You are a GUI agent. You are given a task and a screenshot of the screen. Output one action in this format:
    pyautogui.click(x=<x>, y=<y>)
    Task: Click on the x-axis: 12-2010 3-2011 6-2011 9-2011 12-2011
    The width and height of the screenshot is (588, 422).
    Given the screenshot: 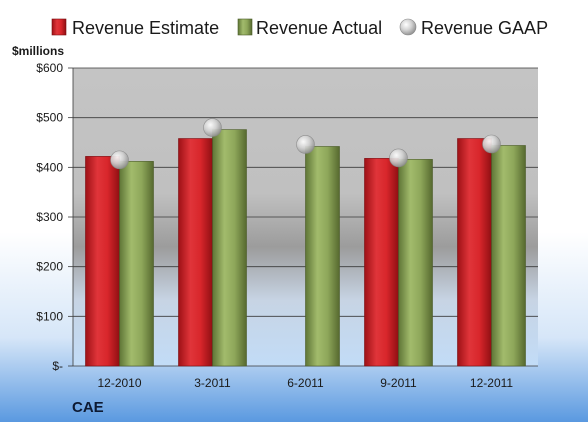 What is the action you would take?
    pyautogui.click(x=305, y=383)
    